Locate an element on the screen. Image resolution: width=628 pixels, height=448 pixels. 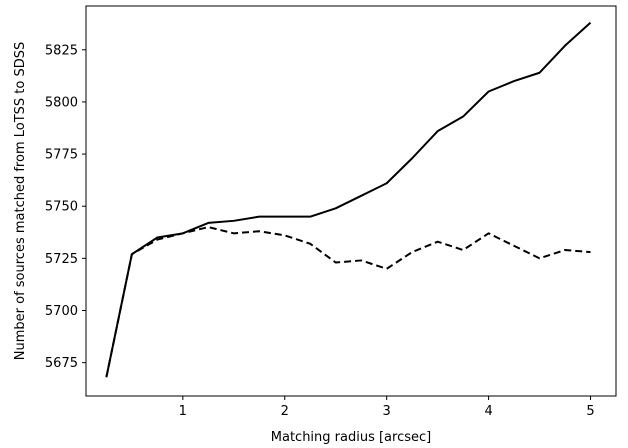
y-tick-label: 5825 is located at coordinates (61, 50).